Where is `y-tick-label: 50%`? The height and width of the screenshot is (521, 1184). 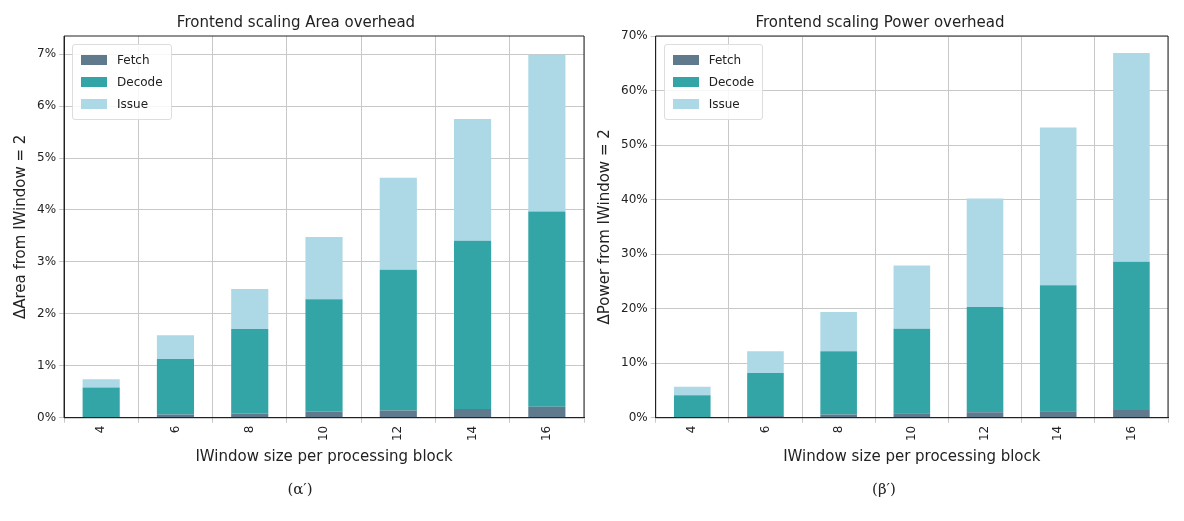 y-tick-label: 50% is located at coordinates (634, 144).